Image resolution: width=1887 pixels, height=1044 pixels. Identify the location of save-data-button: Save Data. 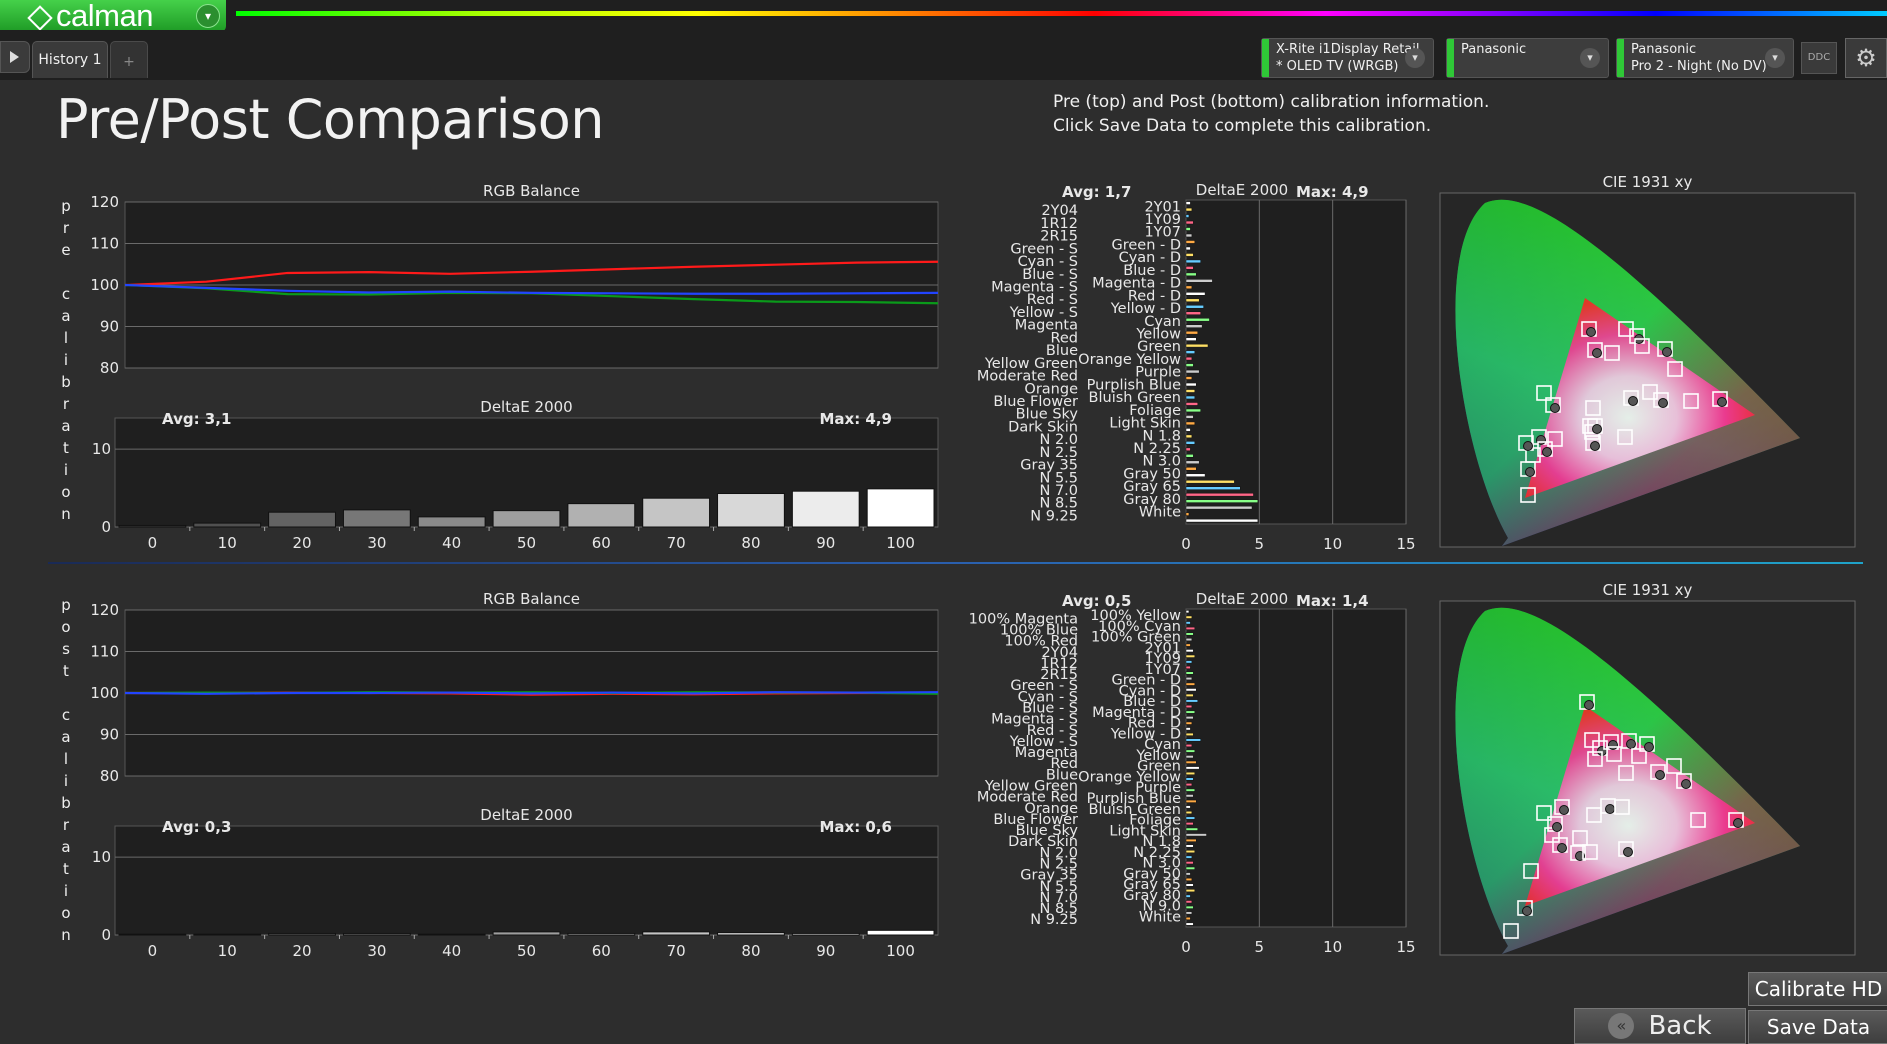
(1817, 1027).